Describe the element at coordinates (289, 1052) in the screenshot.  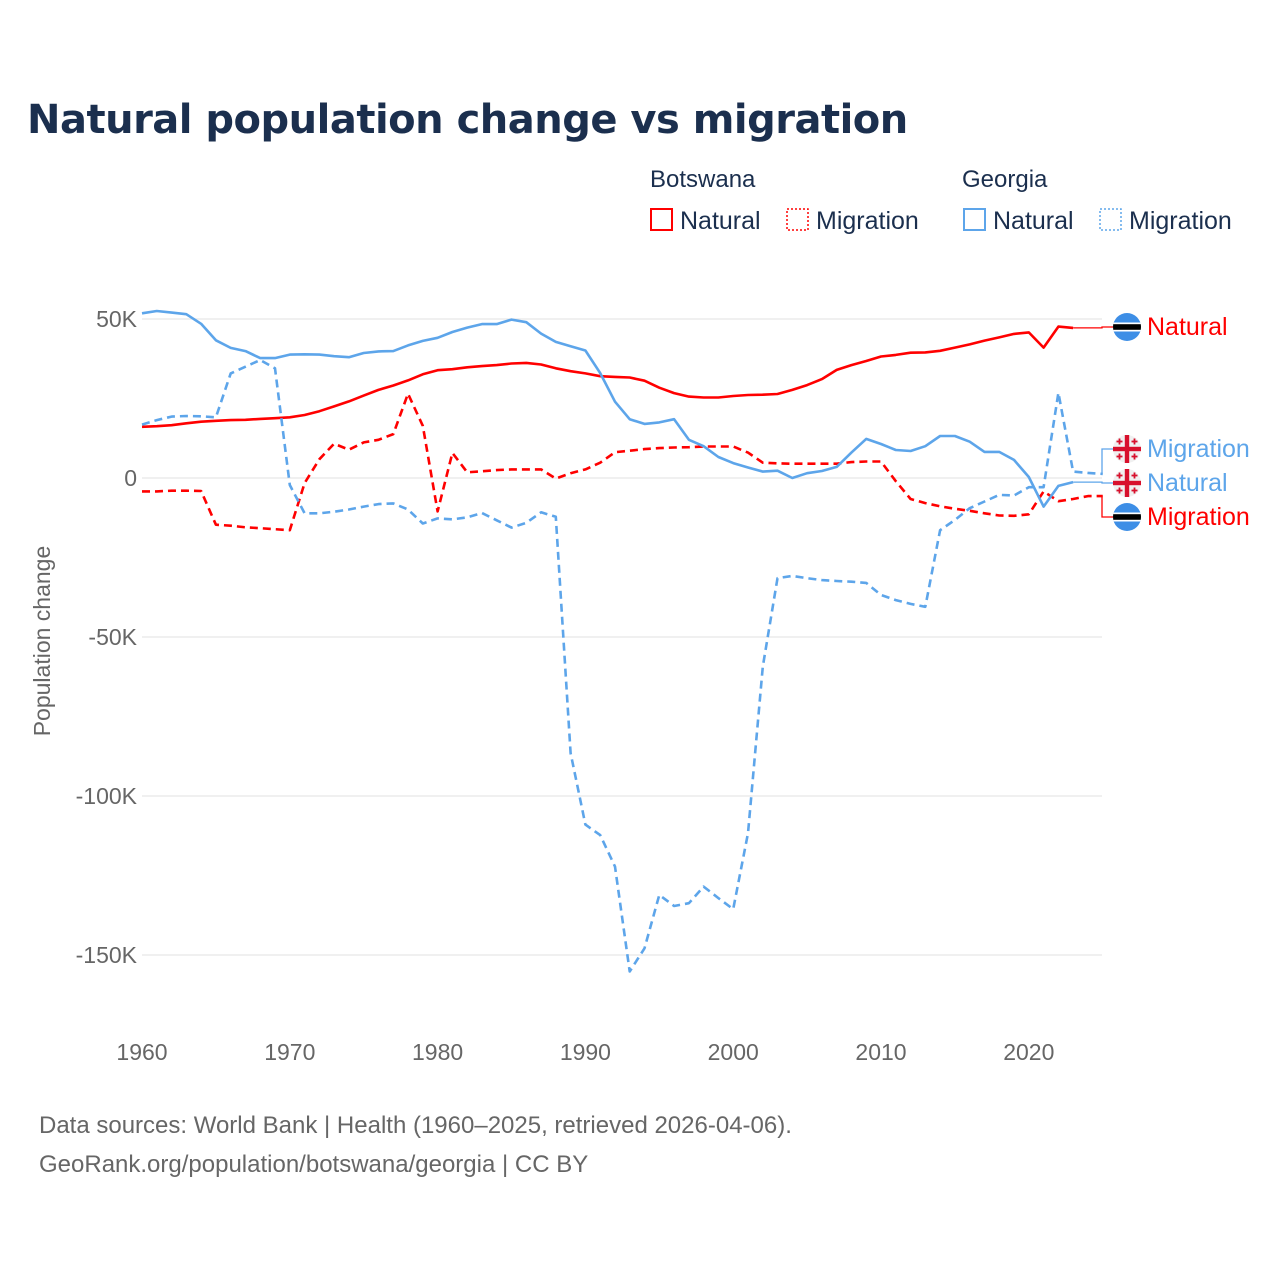
I see `x-tick-label: 1970` at that location.